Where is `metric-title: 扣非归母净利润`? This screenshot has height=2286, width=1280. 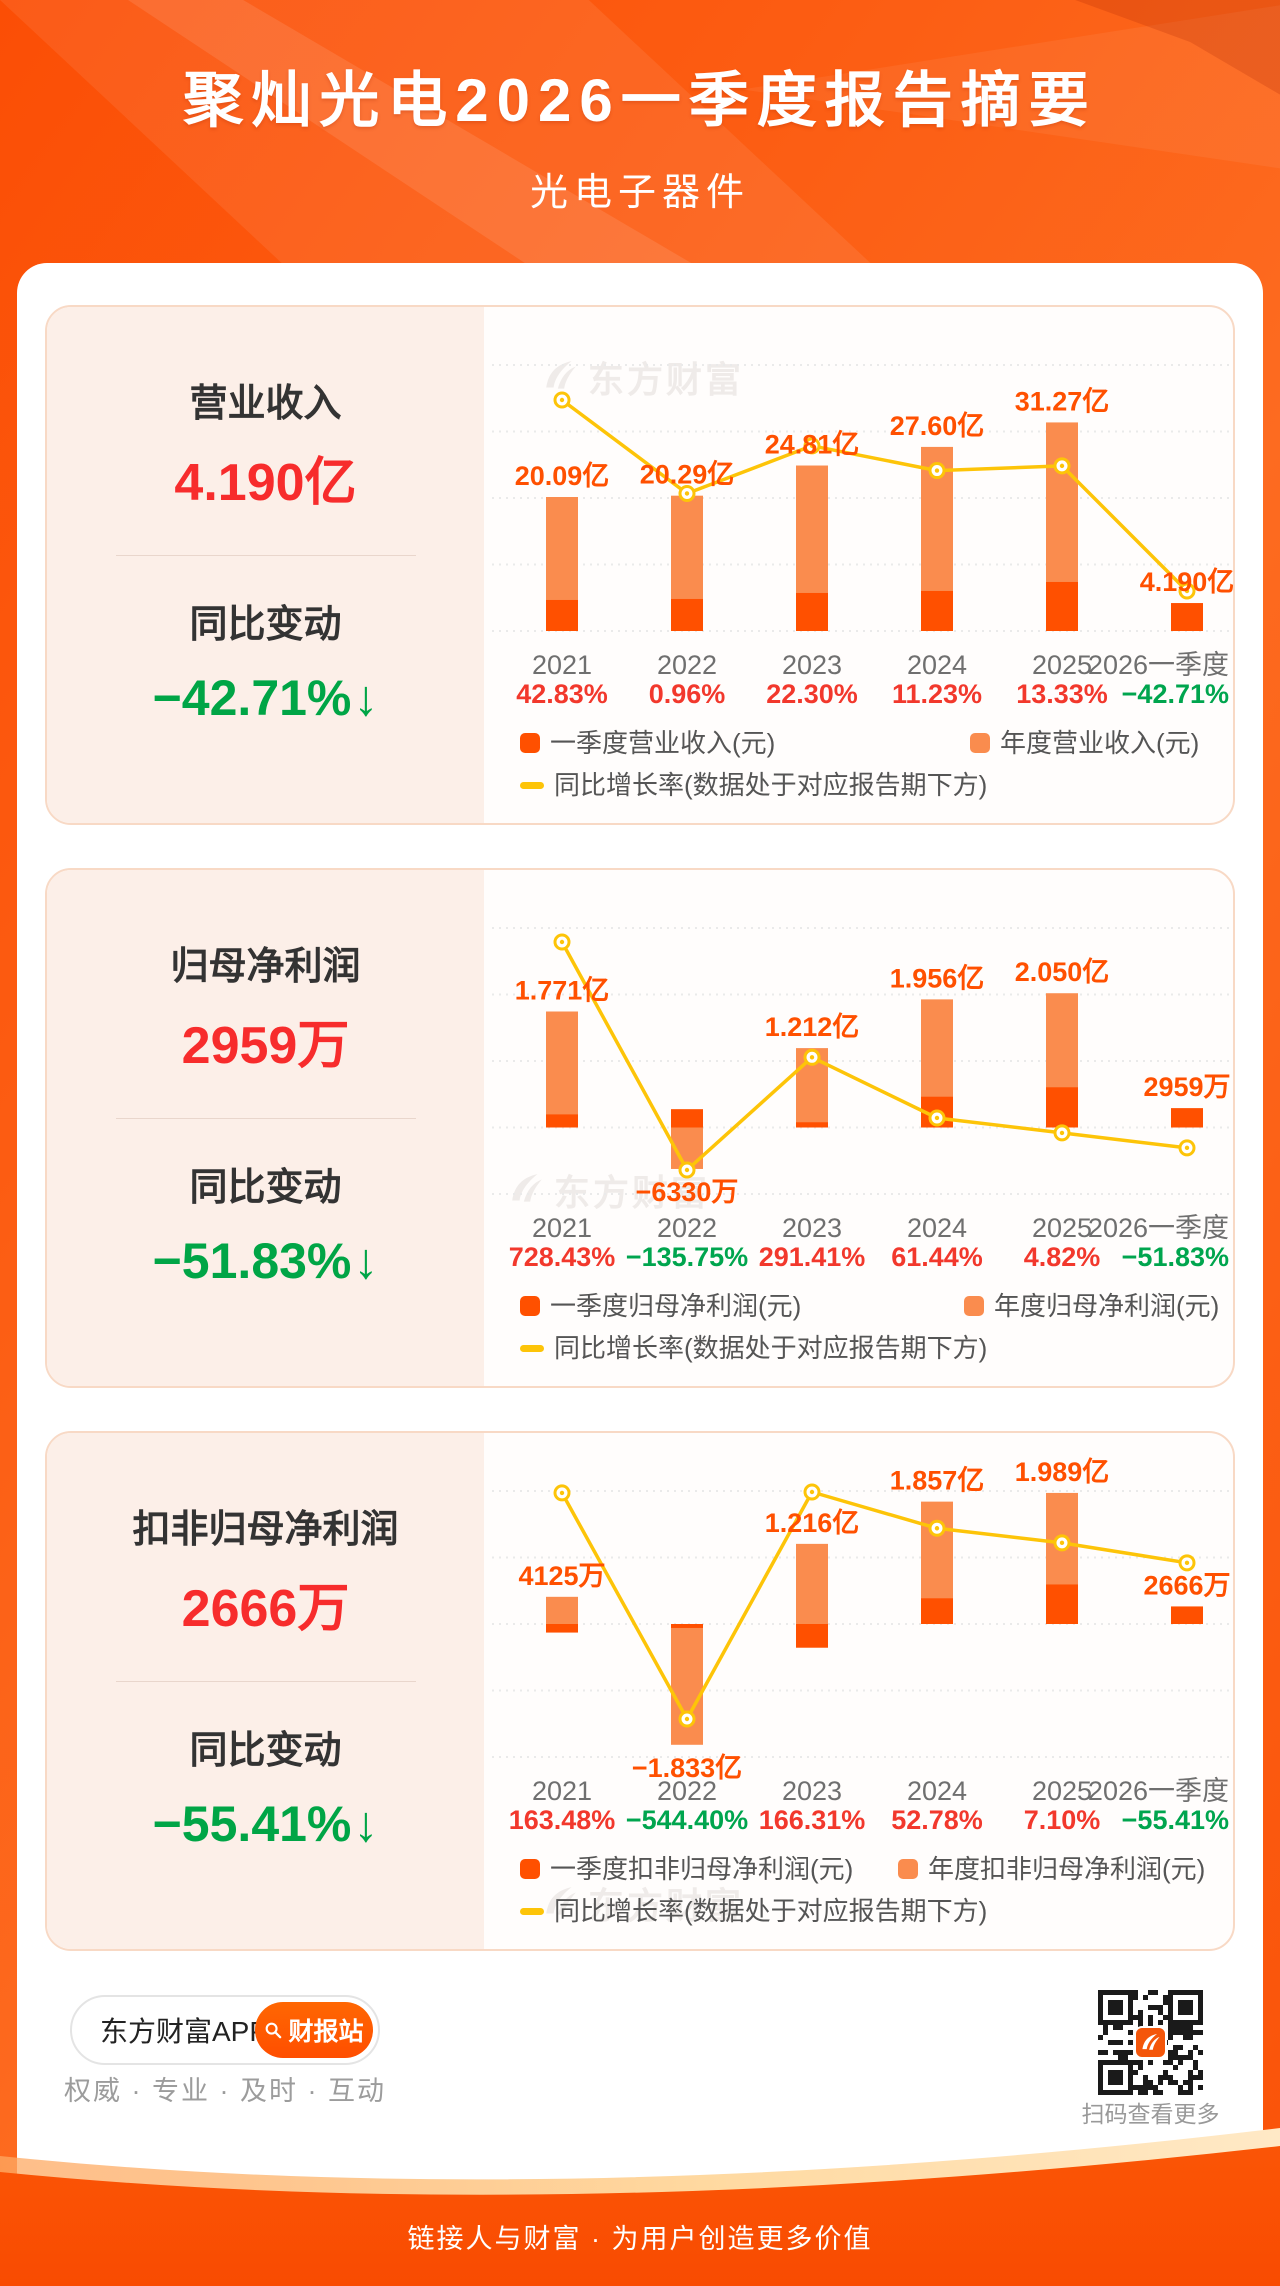 metric-title: 扣非归母净利润 is located at coordinates (265, 1530).